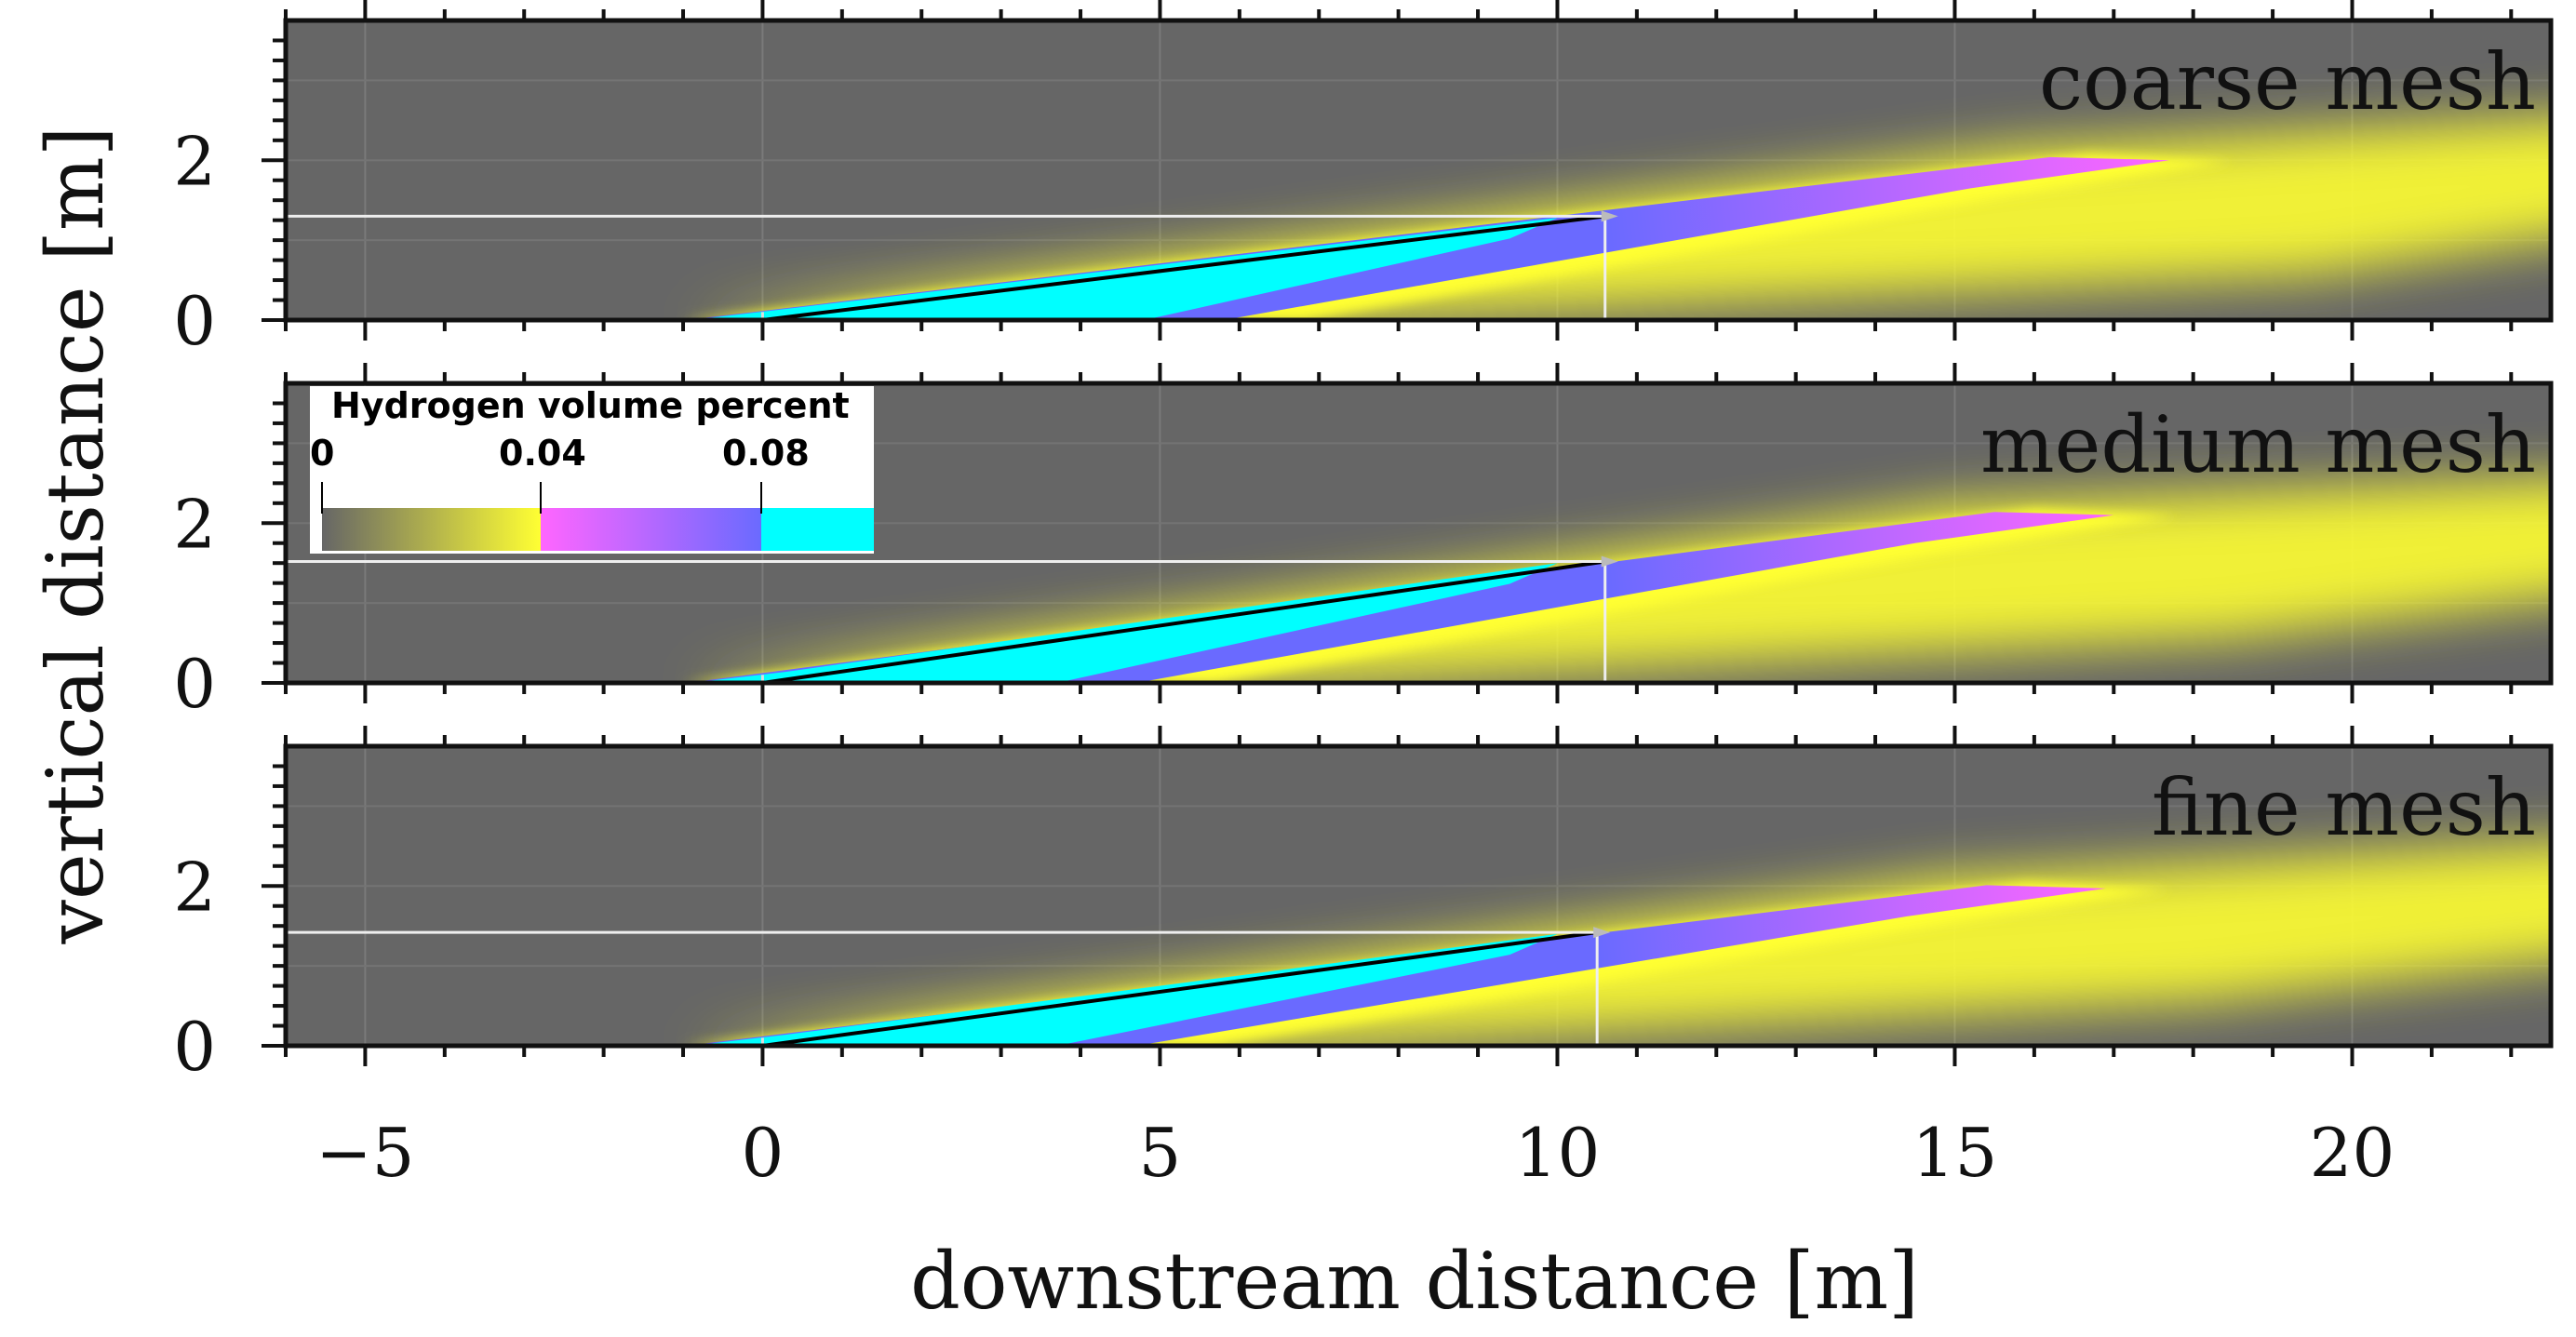  I want to click on x-tick-label: 15, so click(1955, 1153).